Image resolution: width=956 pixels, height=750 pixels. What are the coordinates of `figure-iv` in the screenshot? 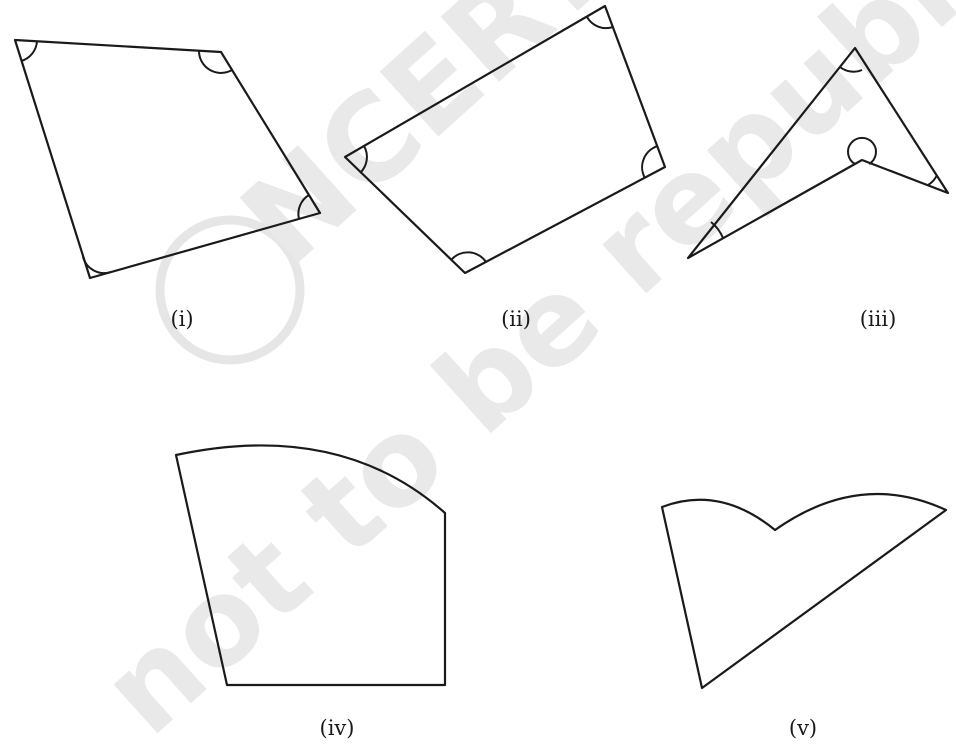 It's located at (310, 565).